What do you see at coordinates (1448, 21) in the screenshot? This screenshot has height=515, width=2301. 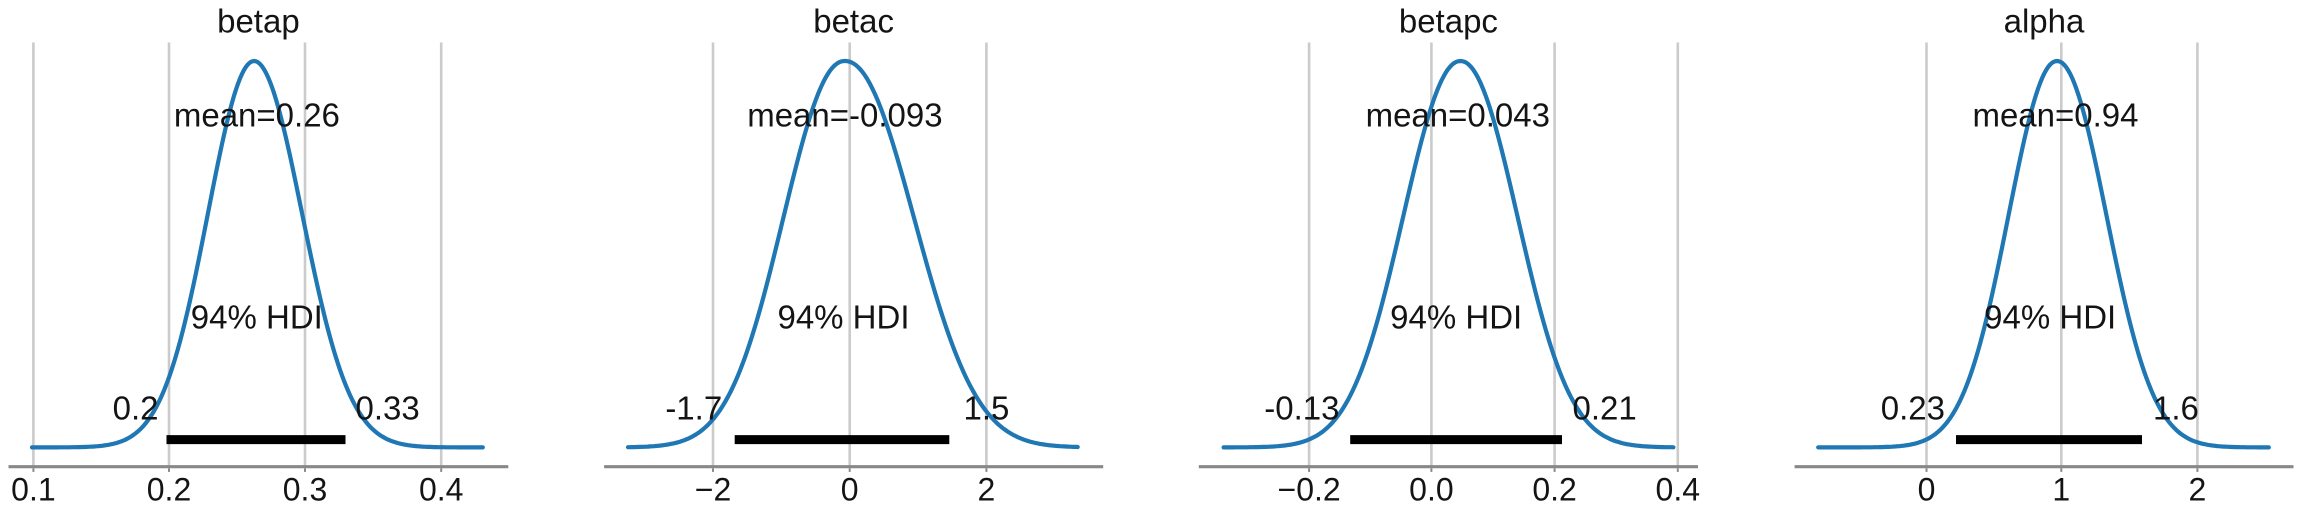 I see `svg-text: betapc` at bounding box center [1448, 21].